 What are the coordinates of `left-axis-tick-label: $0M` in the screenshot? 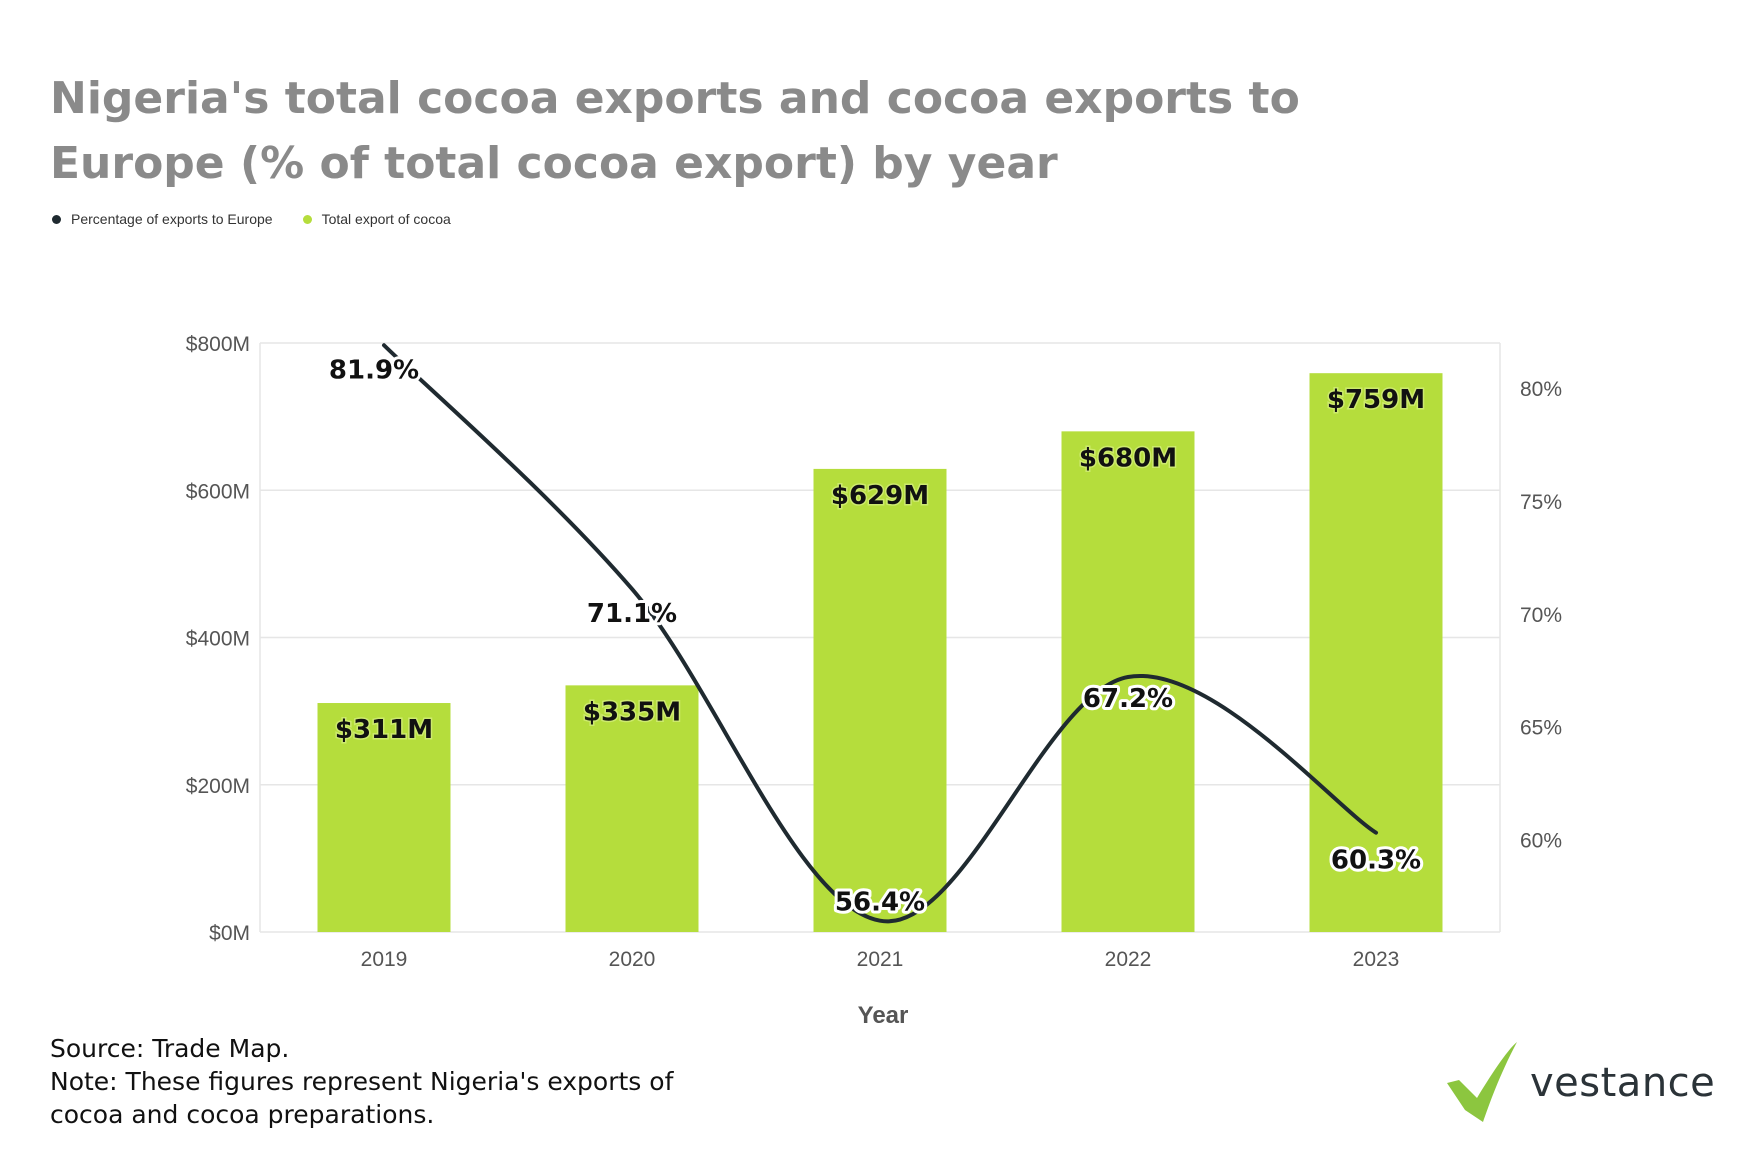 It's located at (229, 933).